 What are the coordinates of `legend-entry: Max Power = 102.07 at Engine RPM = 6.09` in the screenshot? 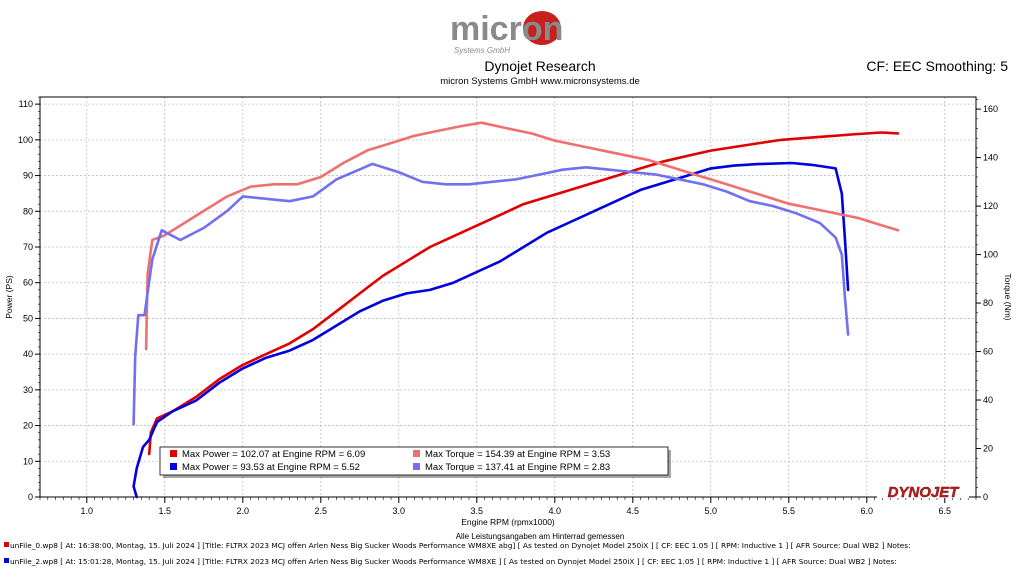 It's located at (273, 454).